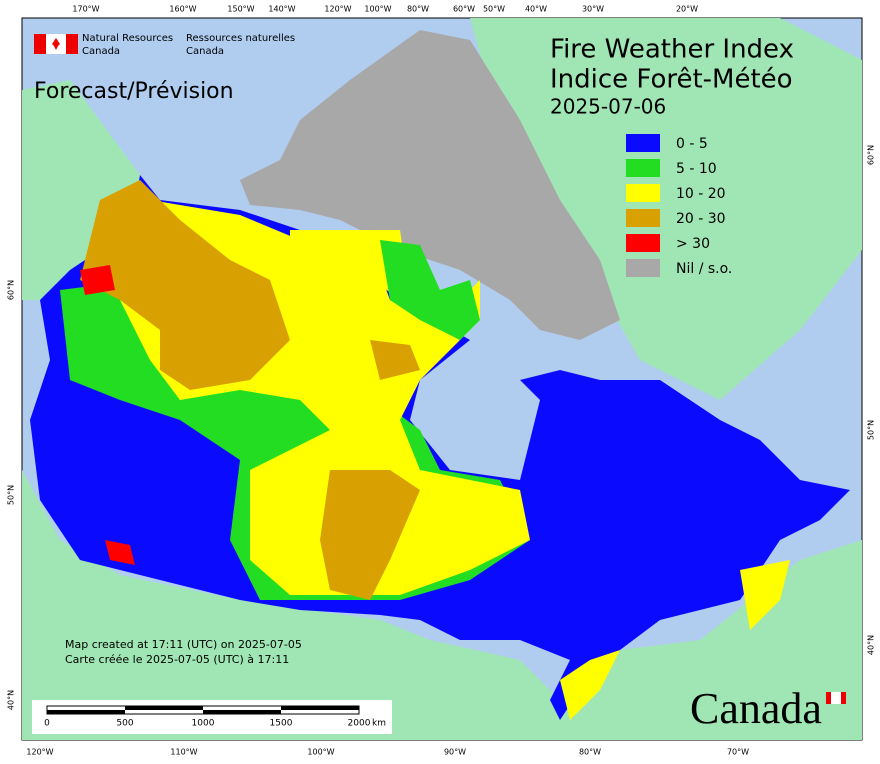  I want to click on longitude-label: 40°W, so click(536, 9).